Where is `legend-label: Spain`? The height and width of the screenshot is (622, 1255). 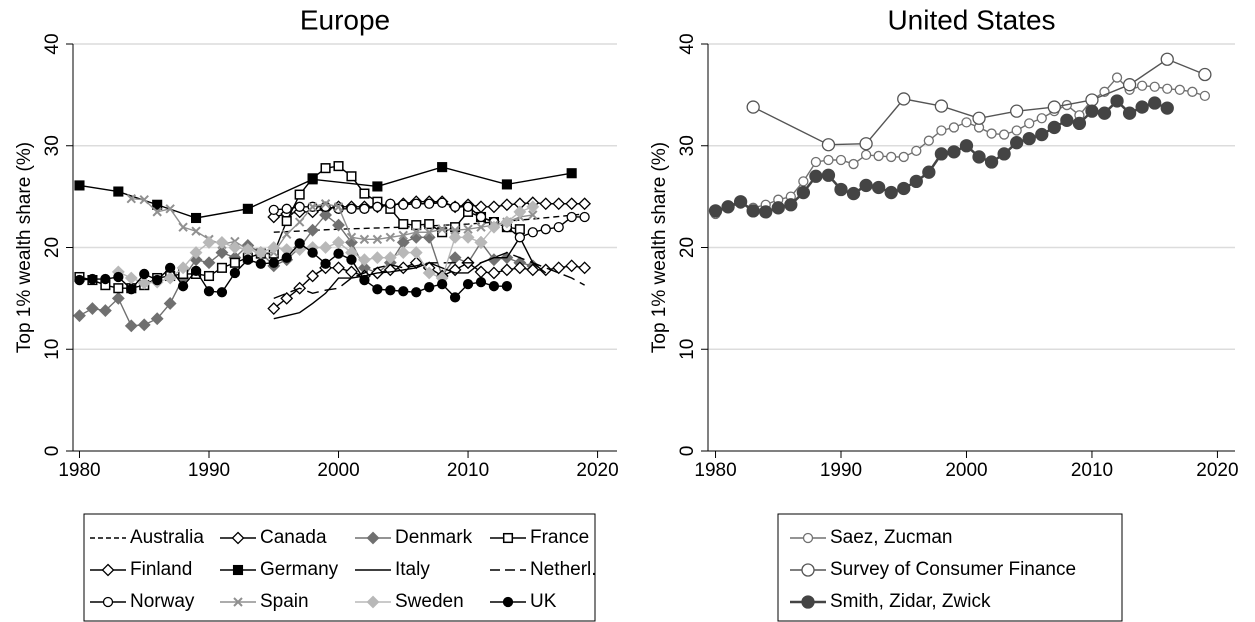 legend-label: Spain is located at coordinates (284, 601).